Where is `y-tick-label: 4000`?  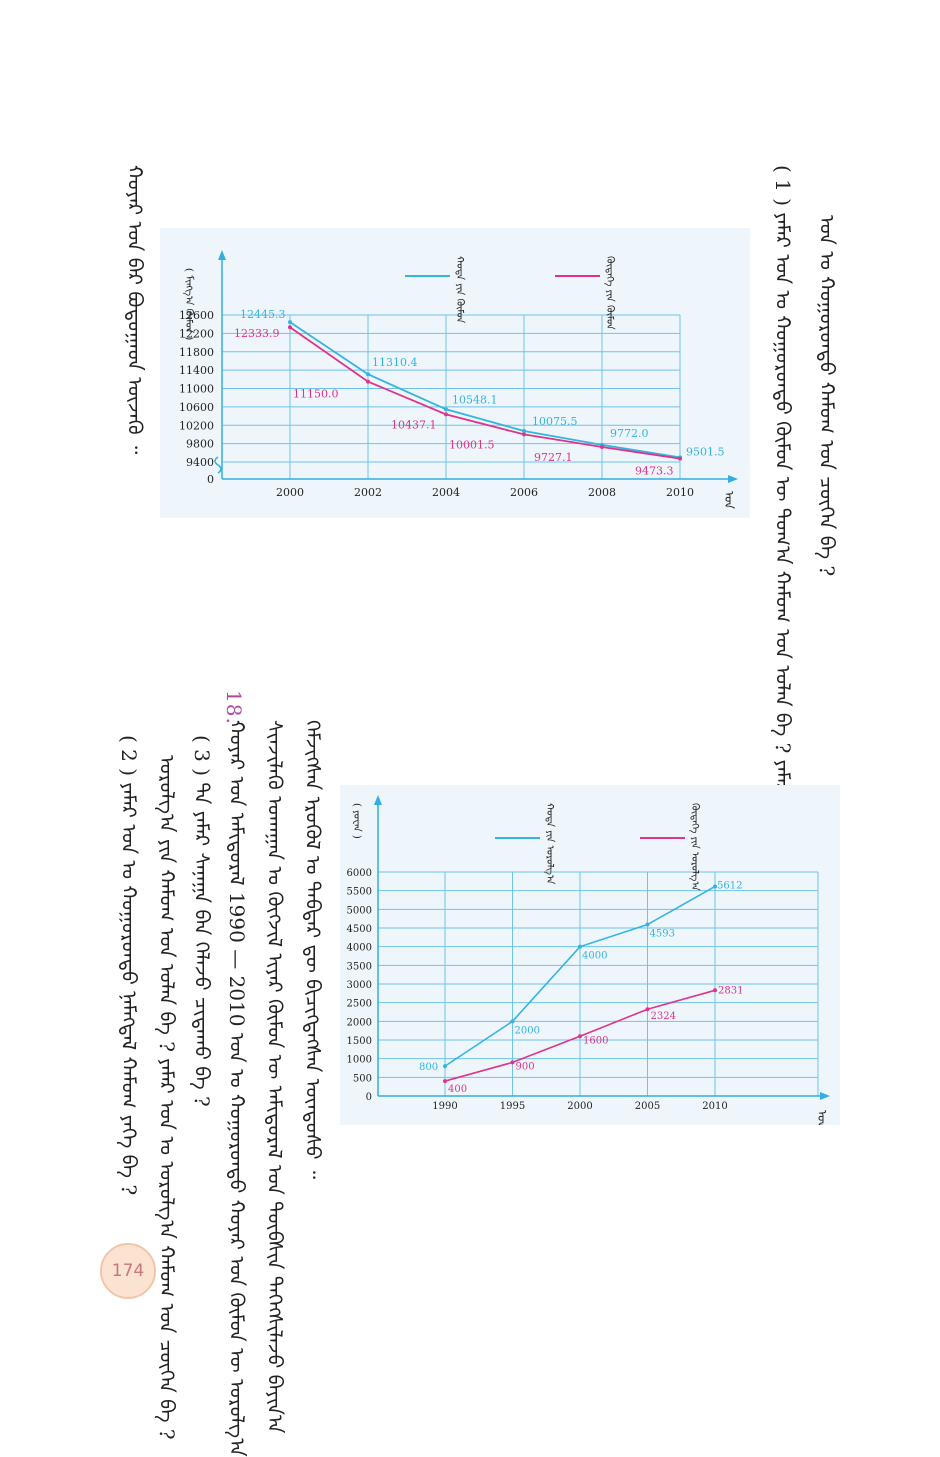
y-tick-label: 4000 is located at coordinates (359, 948).